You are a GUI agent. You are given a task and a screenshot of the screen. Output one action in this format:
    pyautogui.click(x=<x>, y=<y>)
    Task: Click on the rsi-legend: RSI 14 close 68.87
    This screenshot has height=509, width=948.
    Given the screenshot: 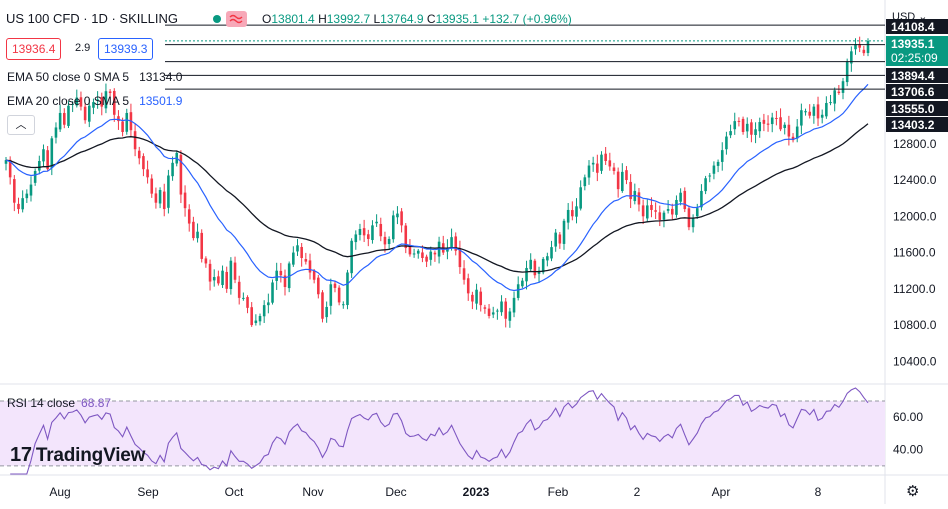 What is the action you would take?
    pyautogui.click(x=59, y=403)
    